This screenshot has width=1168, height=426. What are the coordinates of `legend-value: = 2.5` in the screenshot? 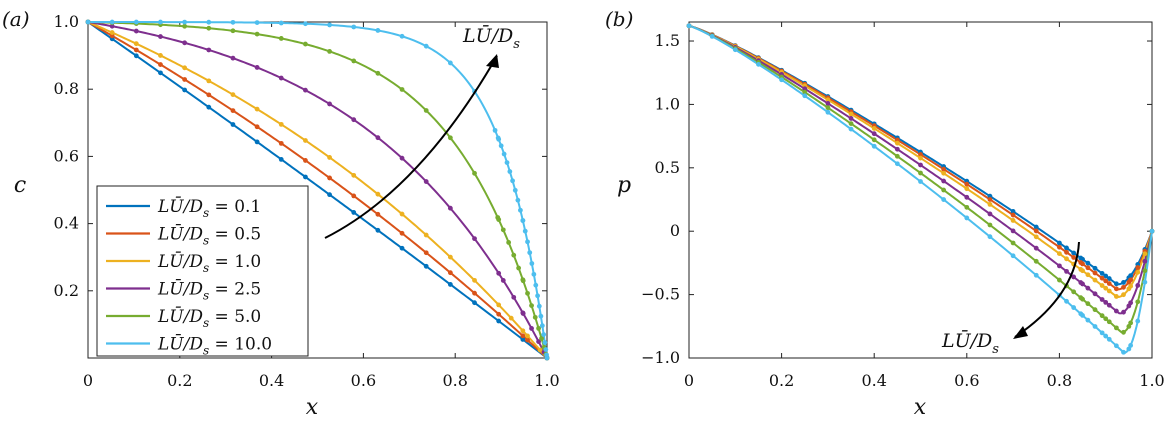 It's located at (235, 290).